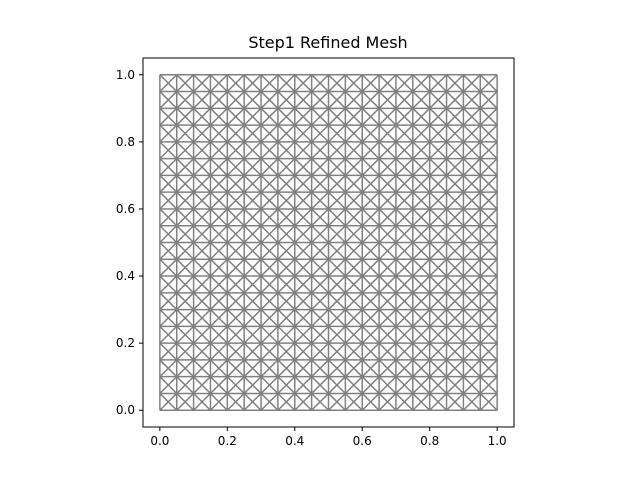  What do you see at coordinates (125, 343) in the screenshot?
I see `y-tick-label: 0.2` at bounding box center [125, 343].